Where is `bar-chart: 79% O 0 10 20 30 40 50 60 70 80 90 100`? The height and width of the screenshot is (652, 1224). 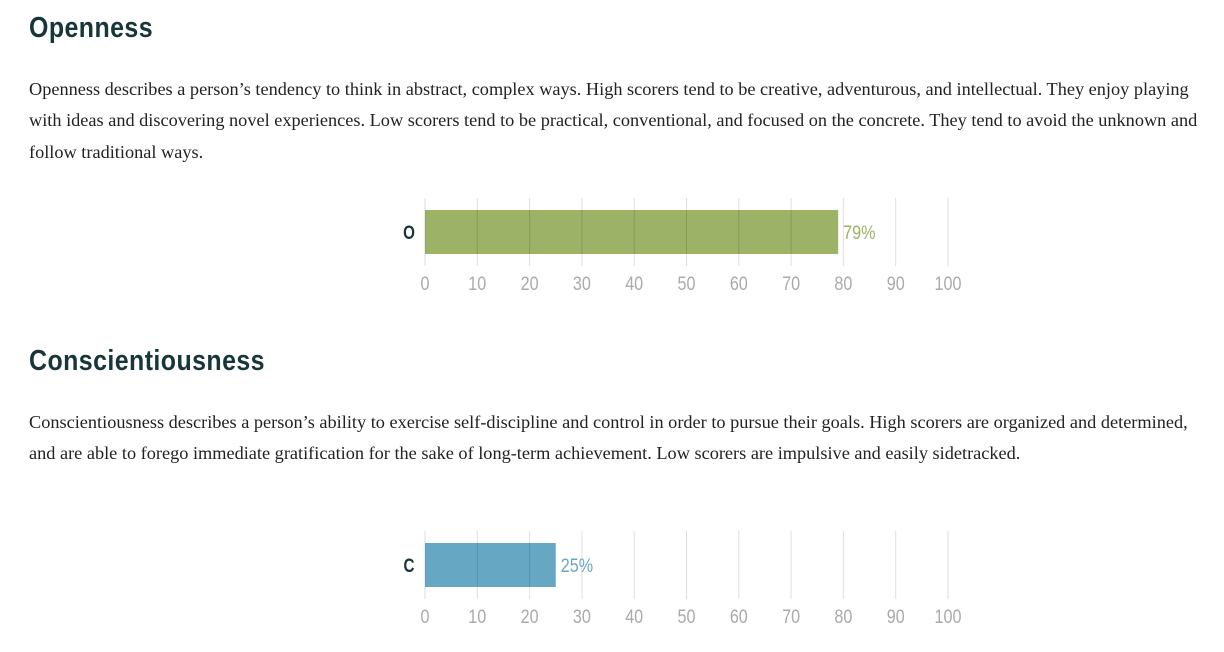
bar-chart: 79% O 0 10 20 30 40 50 60 70 80 90 100 is located at coordinates (682, 246).